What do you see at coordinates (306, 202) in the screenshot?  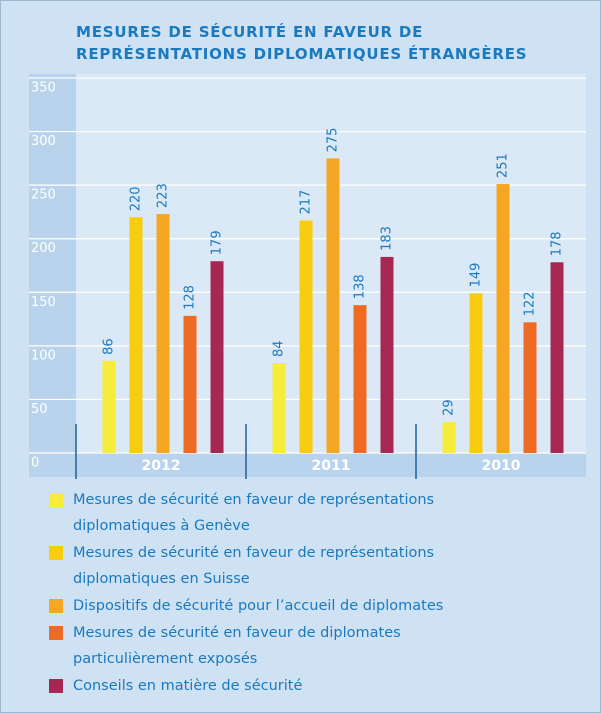 I see `value-label: 217` at bounding box center [306, 202].